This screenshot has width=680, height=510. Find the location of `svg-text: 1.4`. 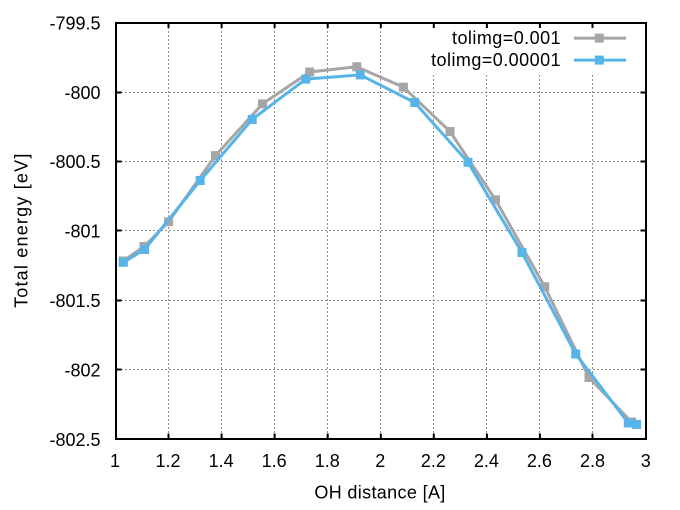

svg-text: 1.4 is located at coordinates (221, 461).